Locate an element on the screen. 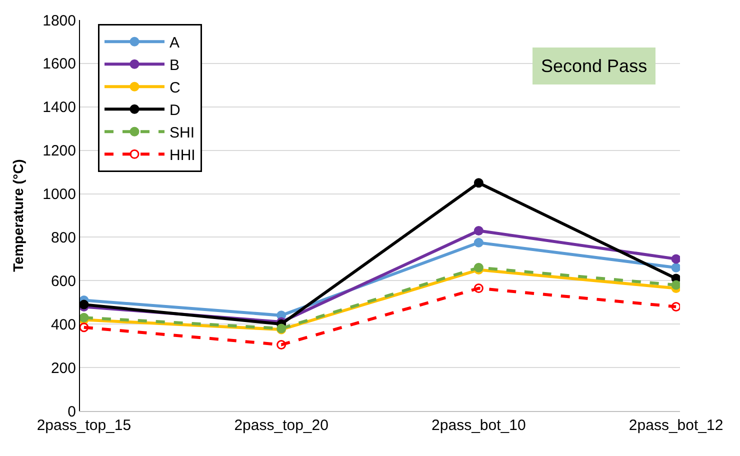 The width and height of the screenshot is (740, 456). annotation: Second Pass is located at coordinates (594, 66).